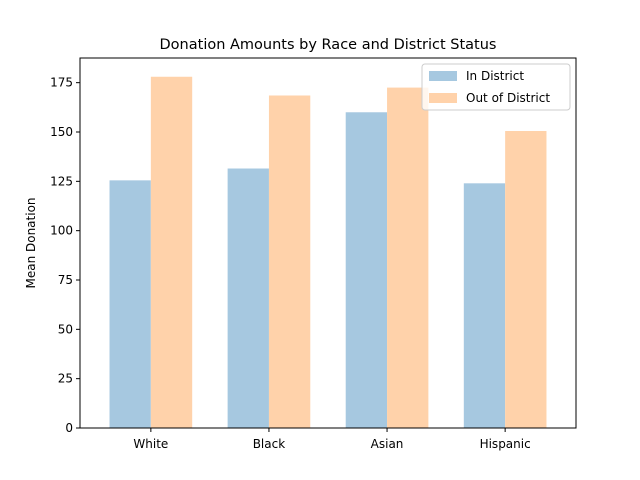  What do you see at coordinates (289, 262) in the screenshot?
I see `bar-out-of-district-black` at bounding box center [289, 262].